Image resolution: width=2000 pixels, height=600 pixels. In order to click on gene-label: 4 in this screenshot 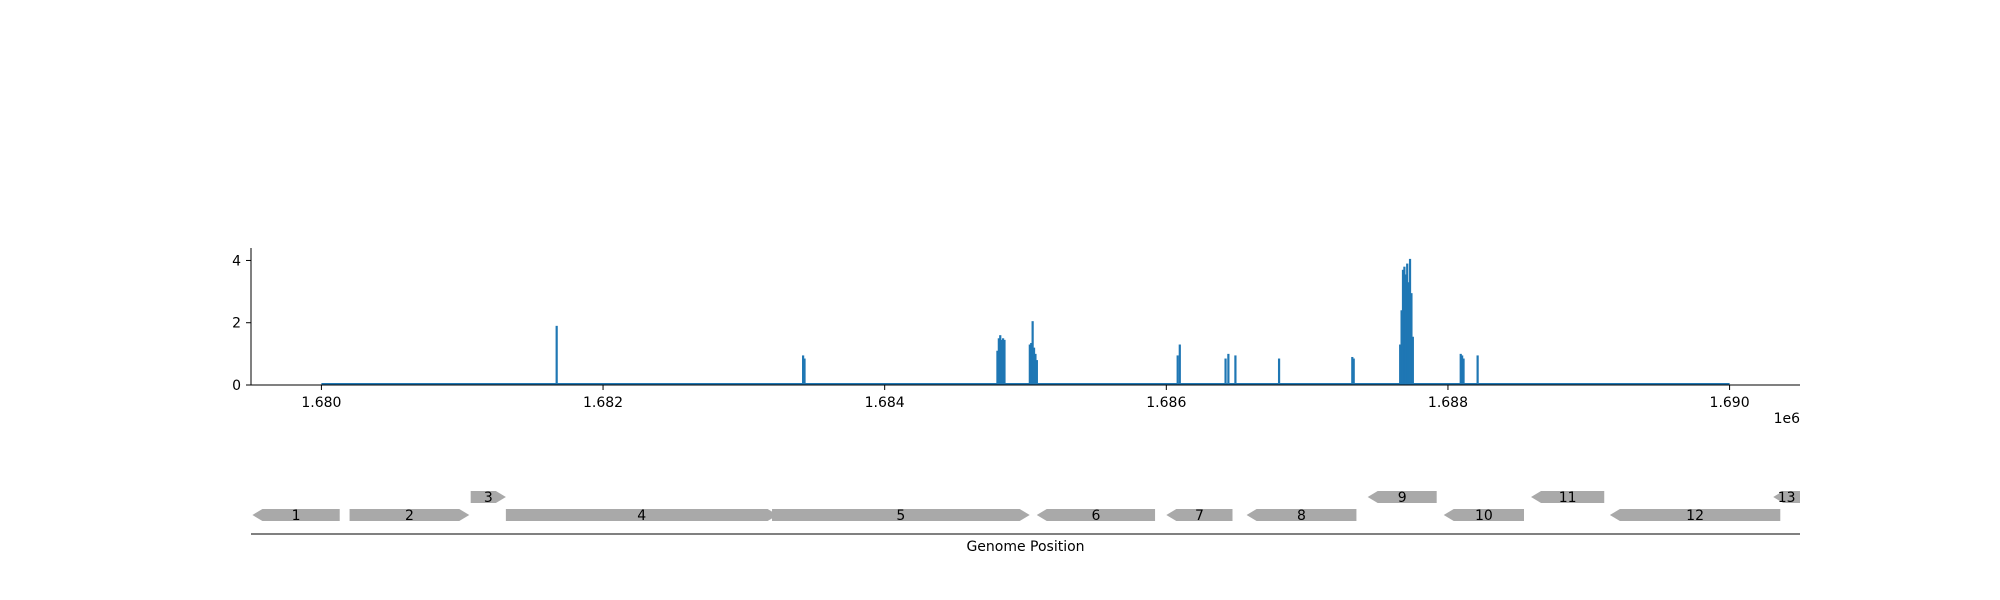, I will do `click(641, 516)`.